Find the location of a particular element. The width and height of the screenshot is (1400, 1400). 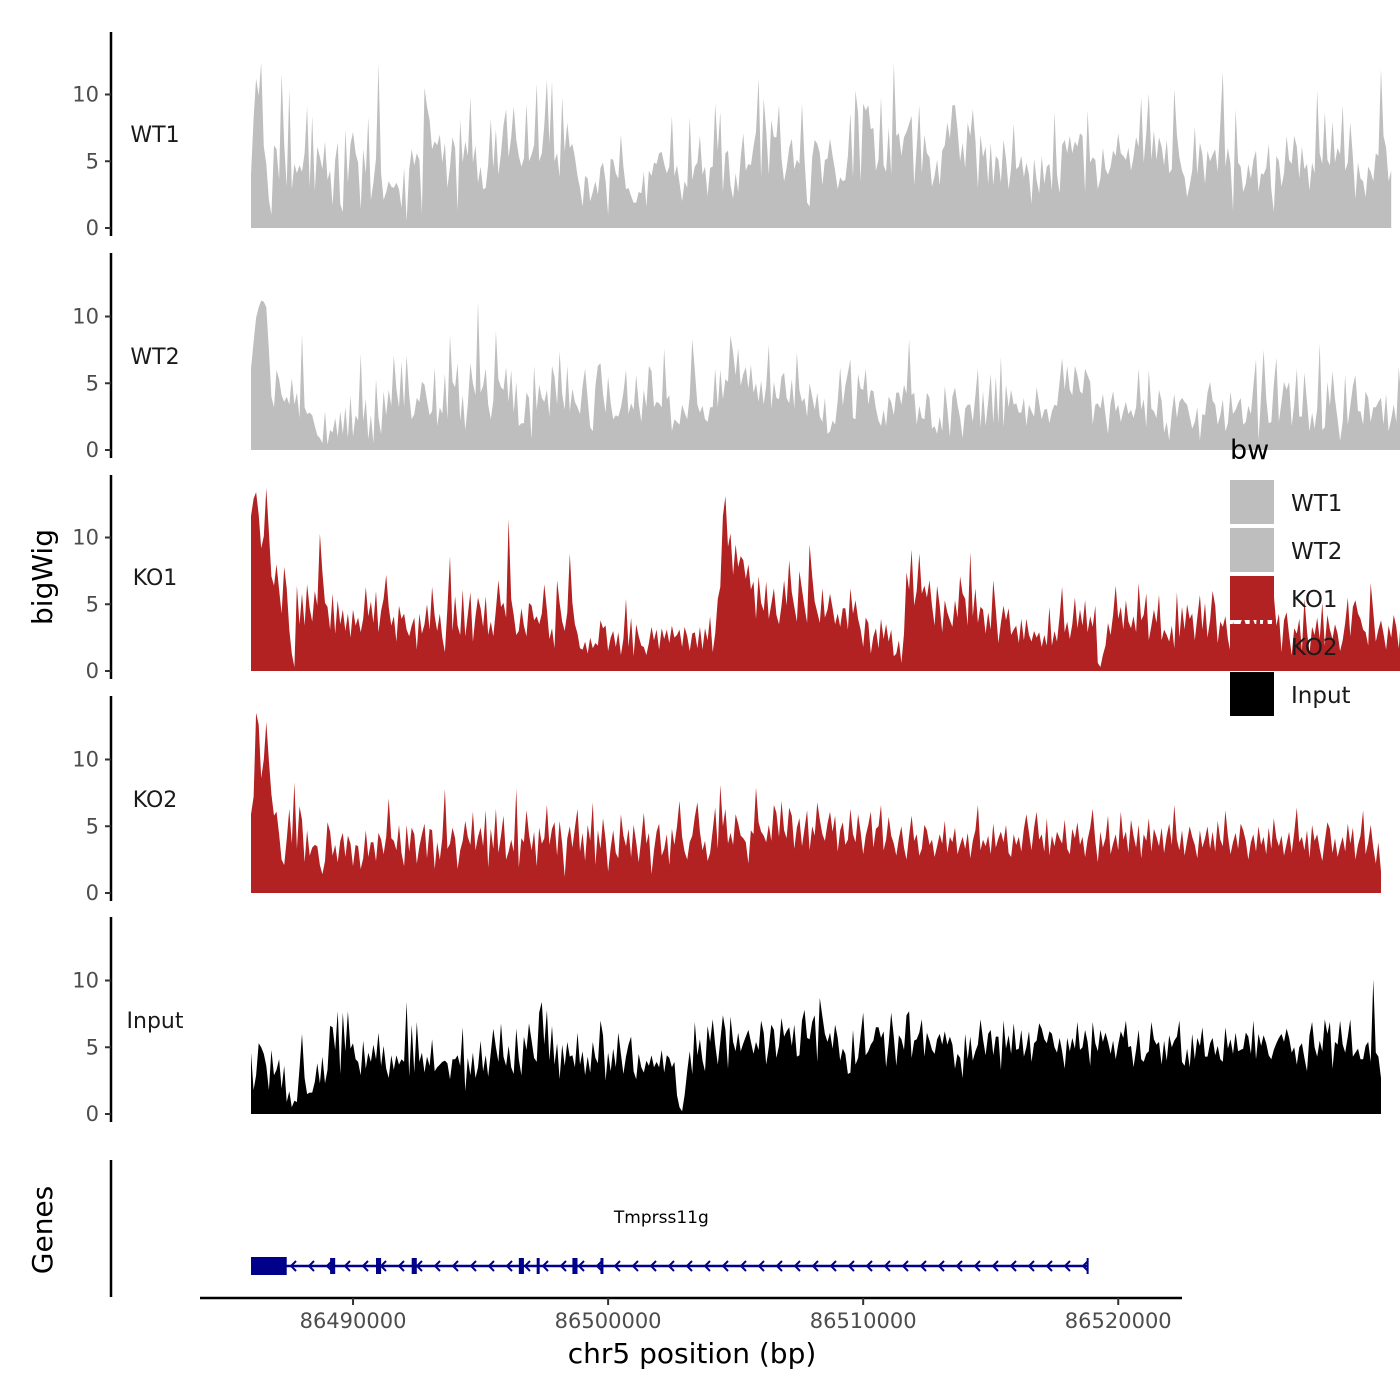

legend-key-wt1 is located at coordinates (1252, 502).